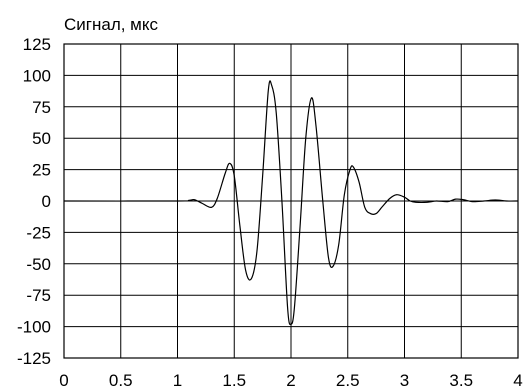  Describe the element at coordinates (37, 75) in the screenshot. I see `y-tick-label: 100` at that location.